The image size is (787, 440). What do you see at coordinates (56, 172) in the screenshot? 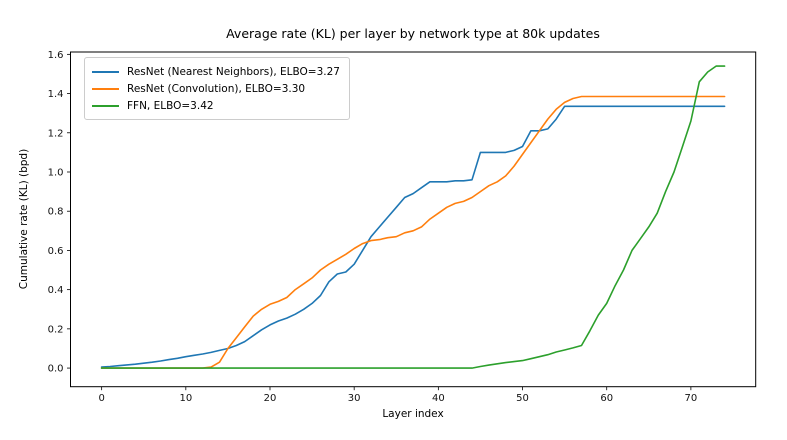
I see `y-tick-label: 1.0` at bounding box center [56, 172].